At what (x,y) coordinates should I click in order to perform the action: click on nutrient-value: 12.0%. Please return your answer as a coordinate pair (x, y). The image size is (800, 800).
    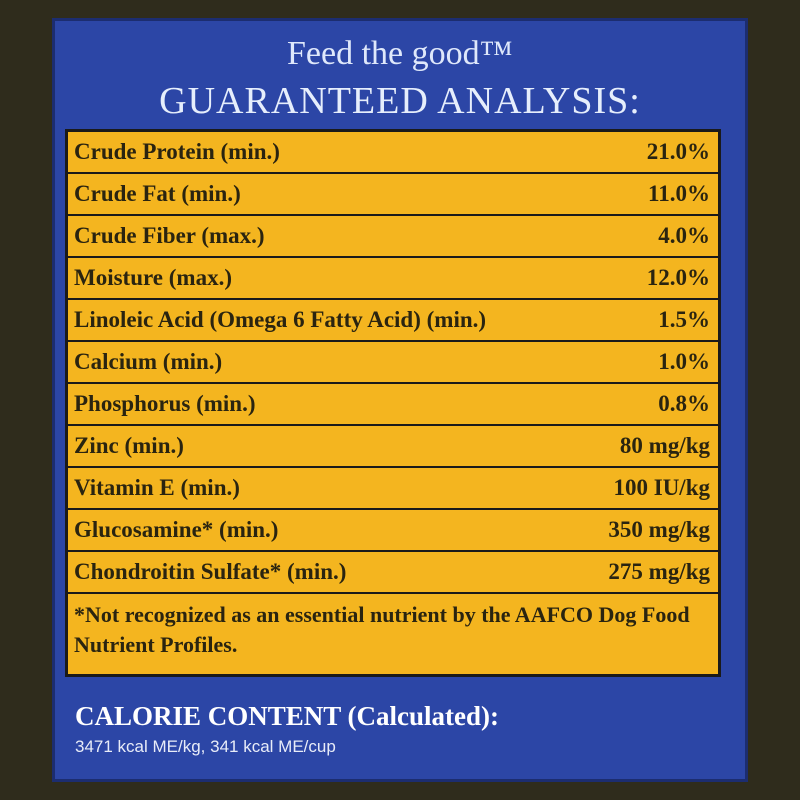
    Looking at the image, I should click on (678, 277).